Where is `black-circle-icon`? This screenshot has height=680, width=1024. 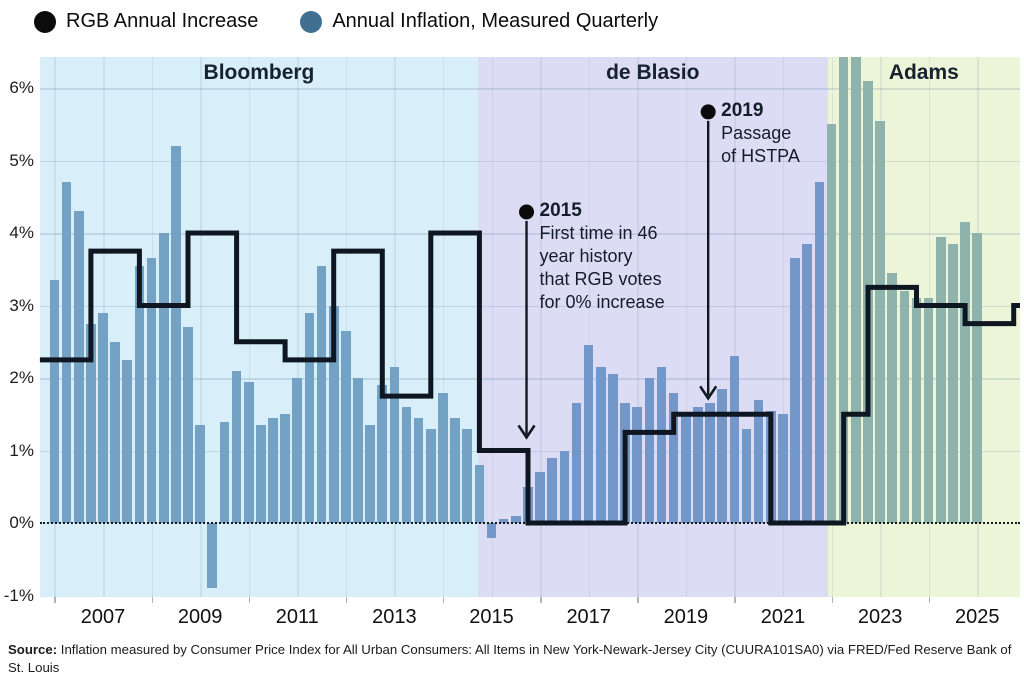
black-circle-icon is located at coordinates (45, 21).